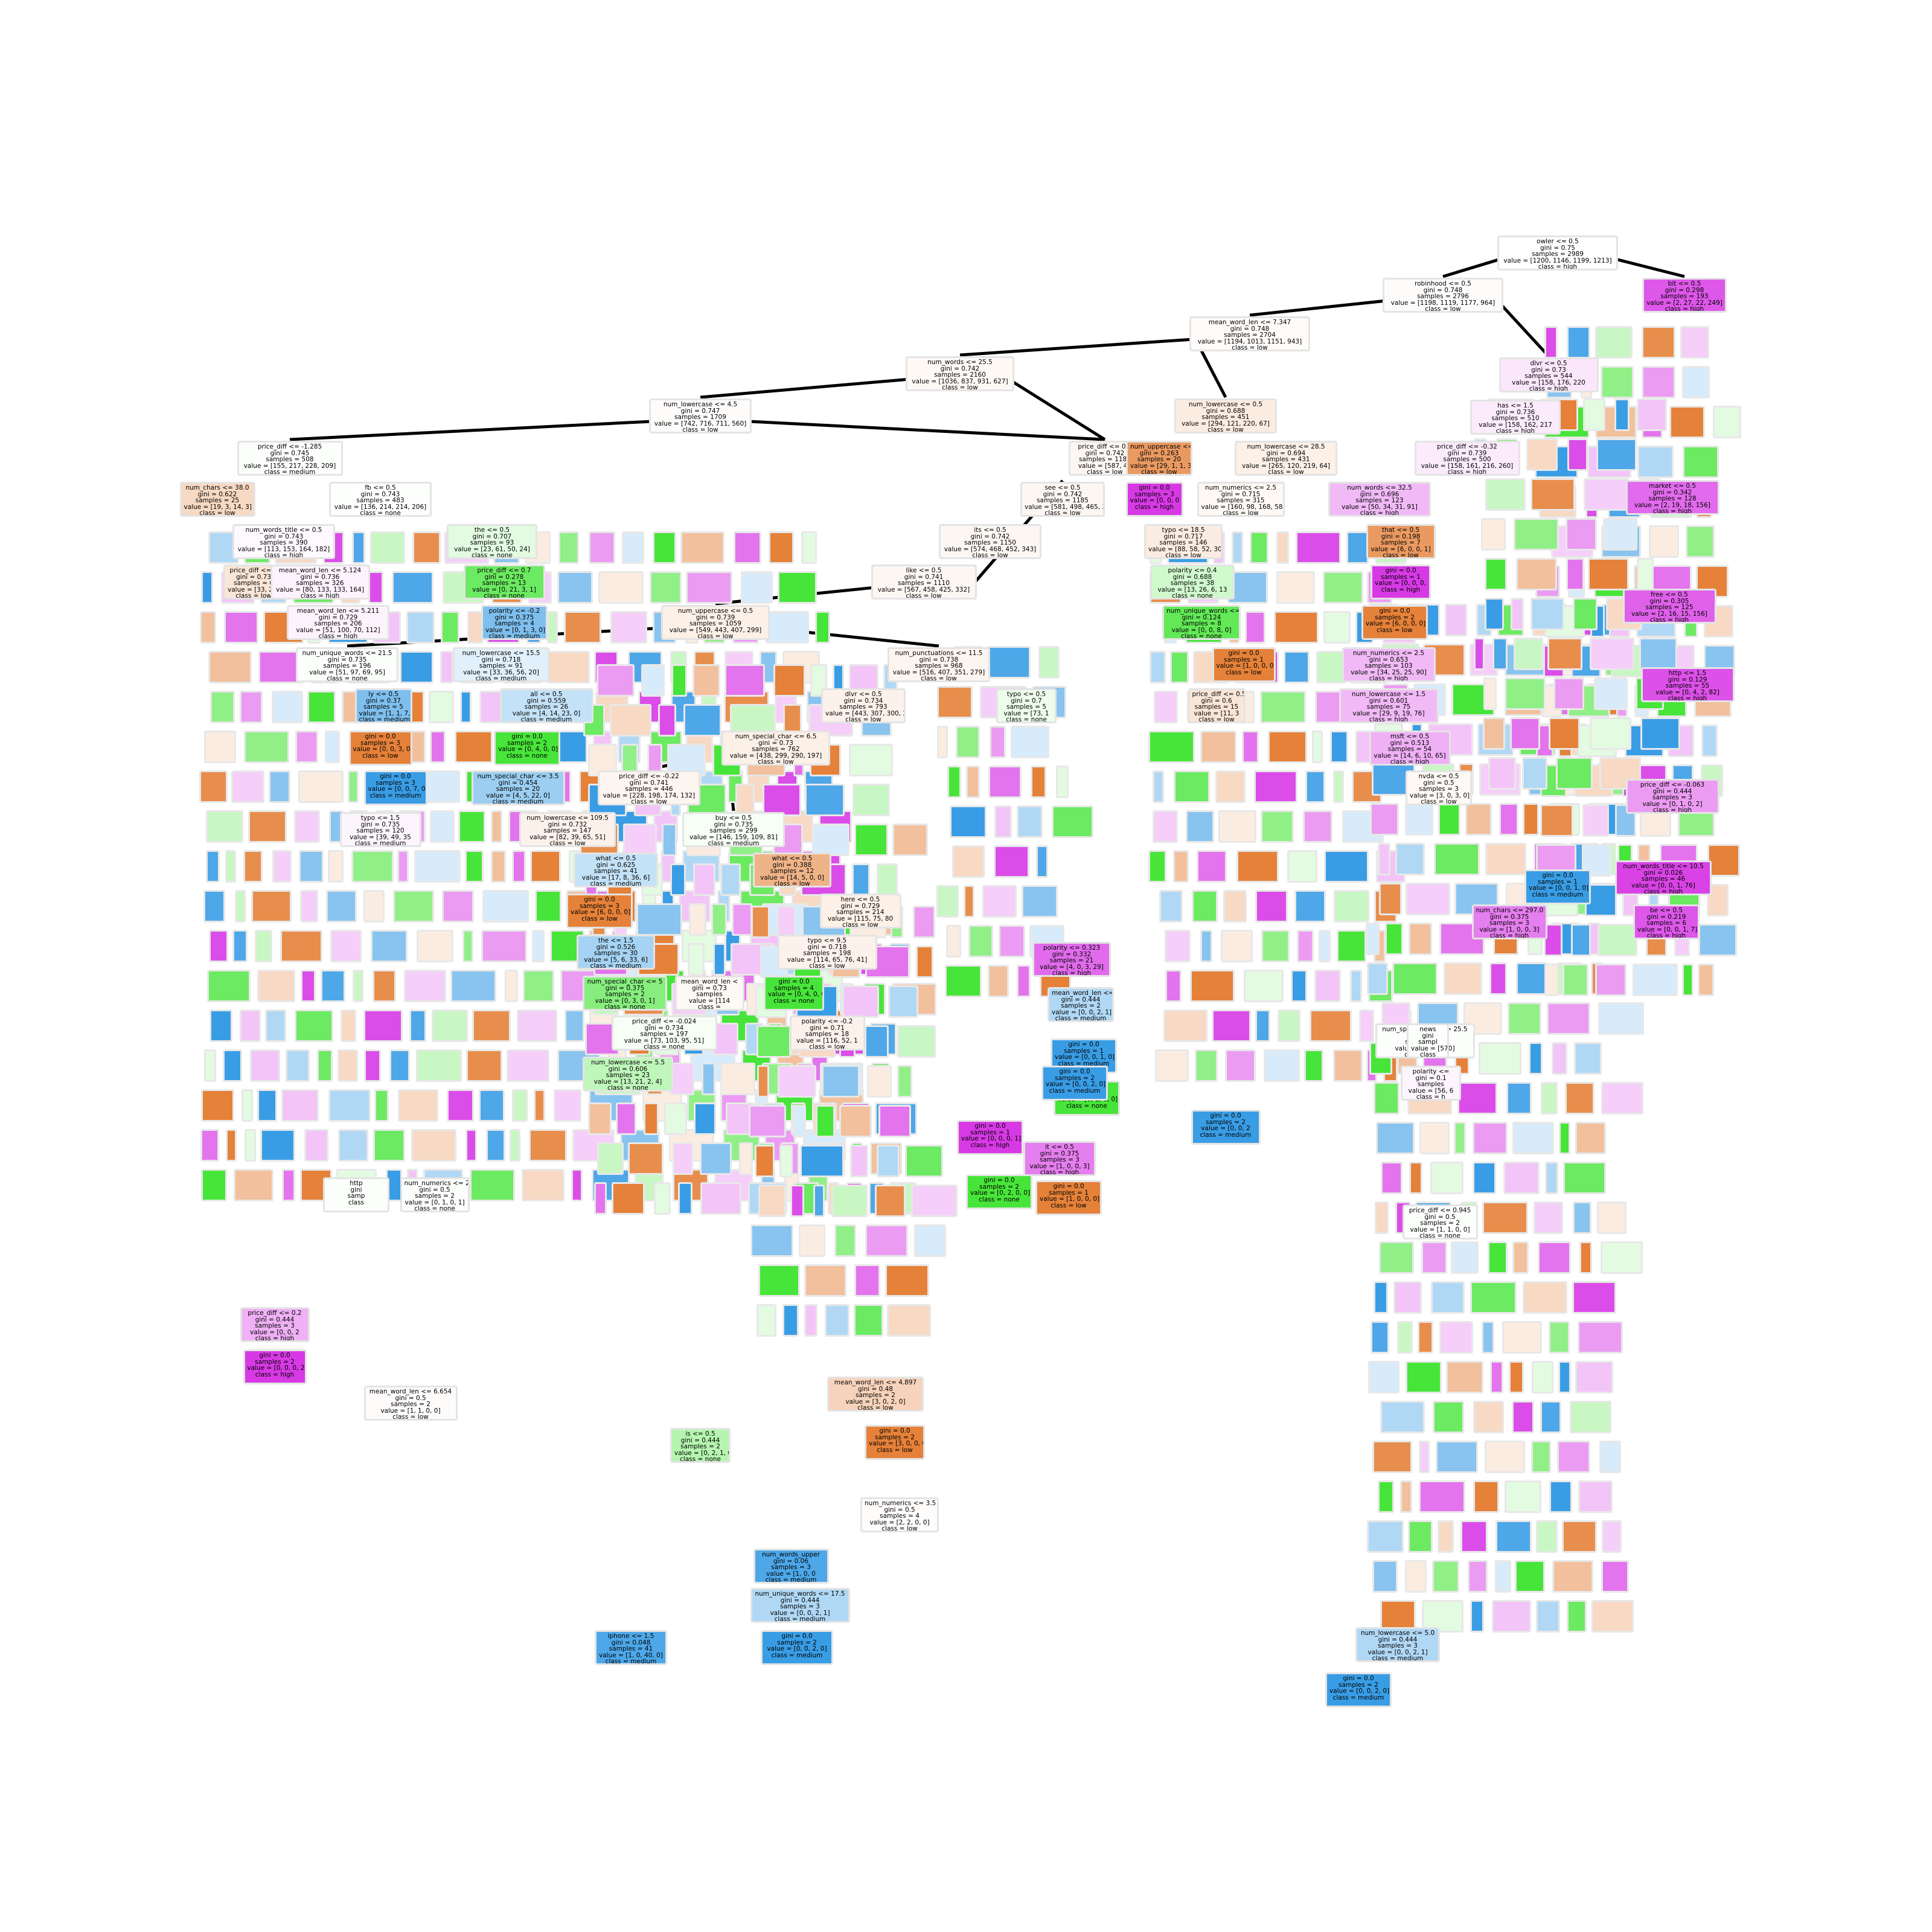  What do you see at coordinates (1059, 1147) in the screenshot?
I see `node-text-line: it <= 0.5` at bounding box center [1059, 1147].